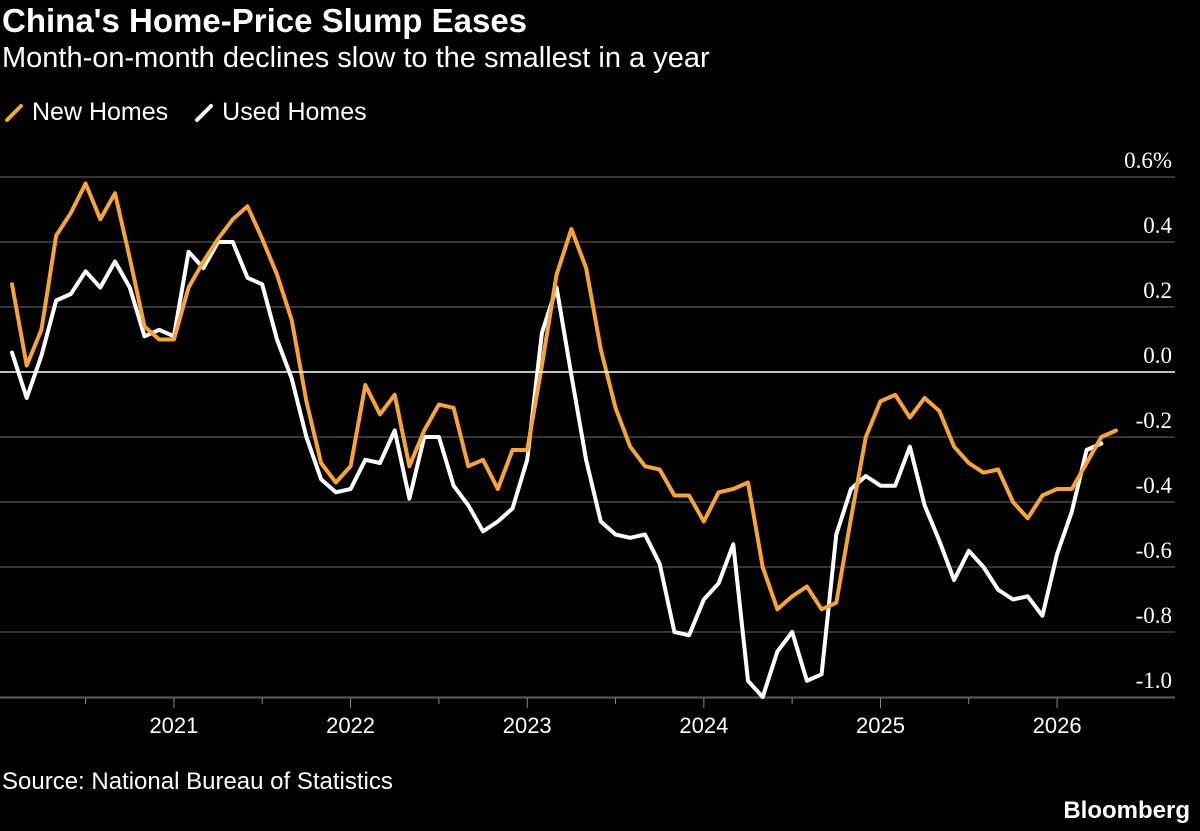 The height and width of the screenshot is (831, 1200). I want to click on x-tick-label: 2022, so click(350, 725).